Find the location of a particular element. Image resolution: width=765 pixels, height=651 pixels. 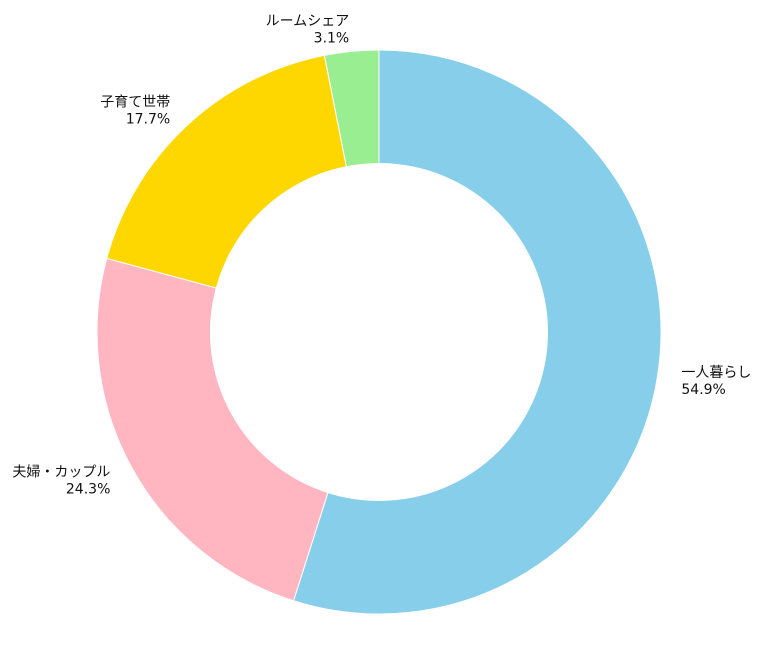

slice-percent-2: 17.7% is located at coordinates (148, 119).